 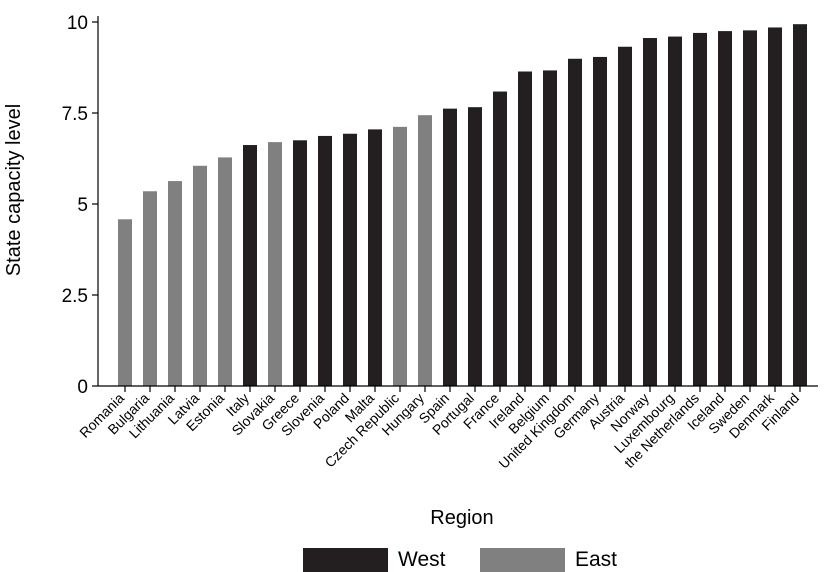 I want to click on bar-czech-republic, so click(x=400, y=256).